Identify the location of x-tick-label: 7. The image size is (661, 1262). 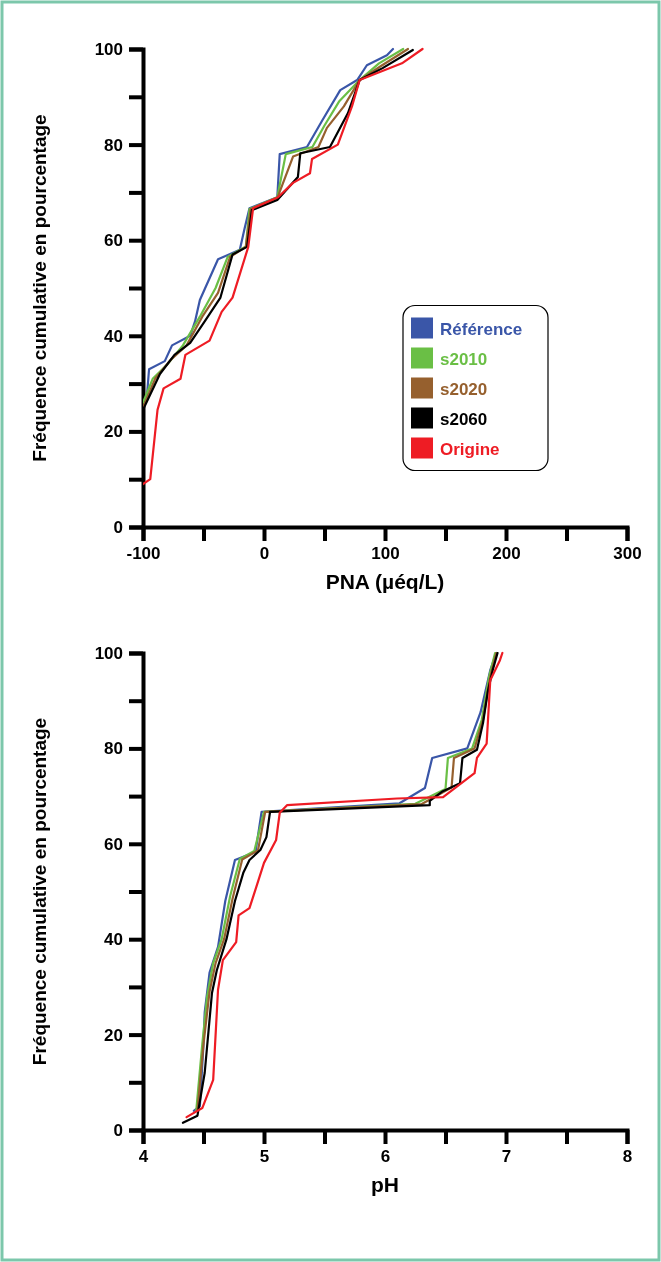
(506, 1157).